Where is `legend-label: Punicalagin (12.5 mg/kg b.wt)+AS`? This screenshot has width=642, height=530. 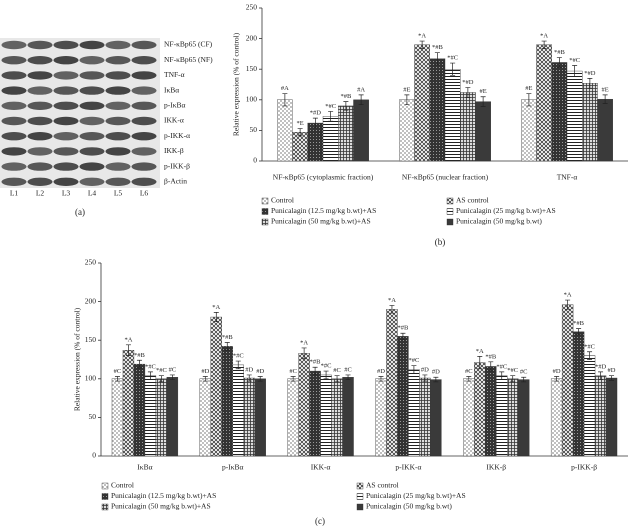
legend-label: Punicalagin (12.5 mg/kg b.wt)+AS is located at coordinates (323, 210).